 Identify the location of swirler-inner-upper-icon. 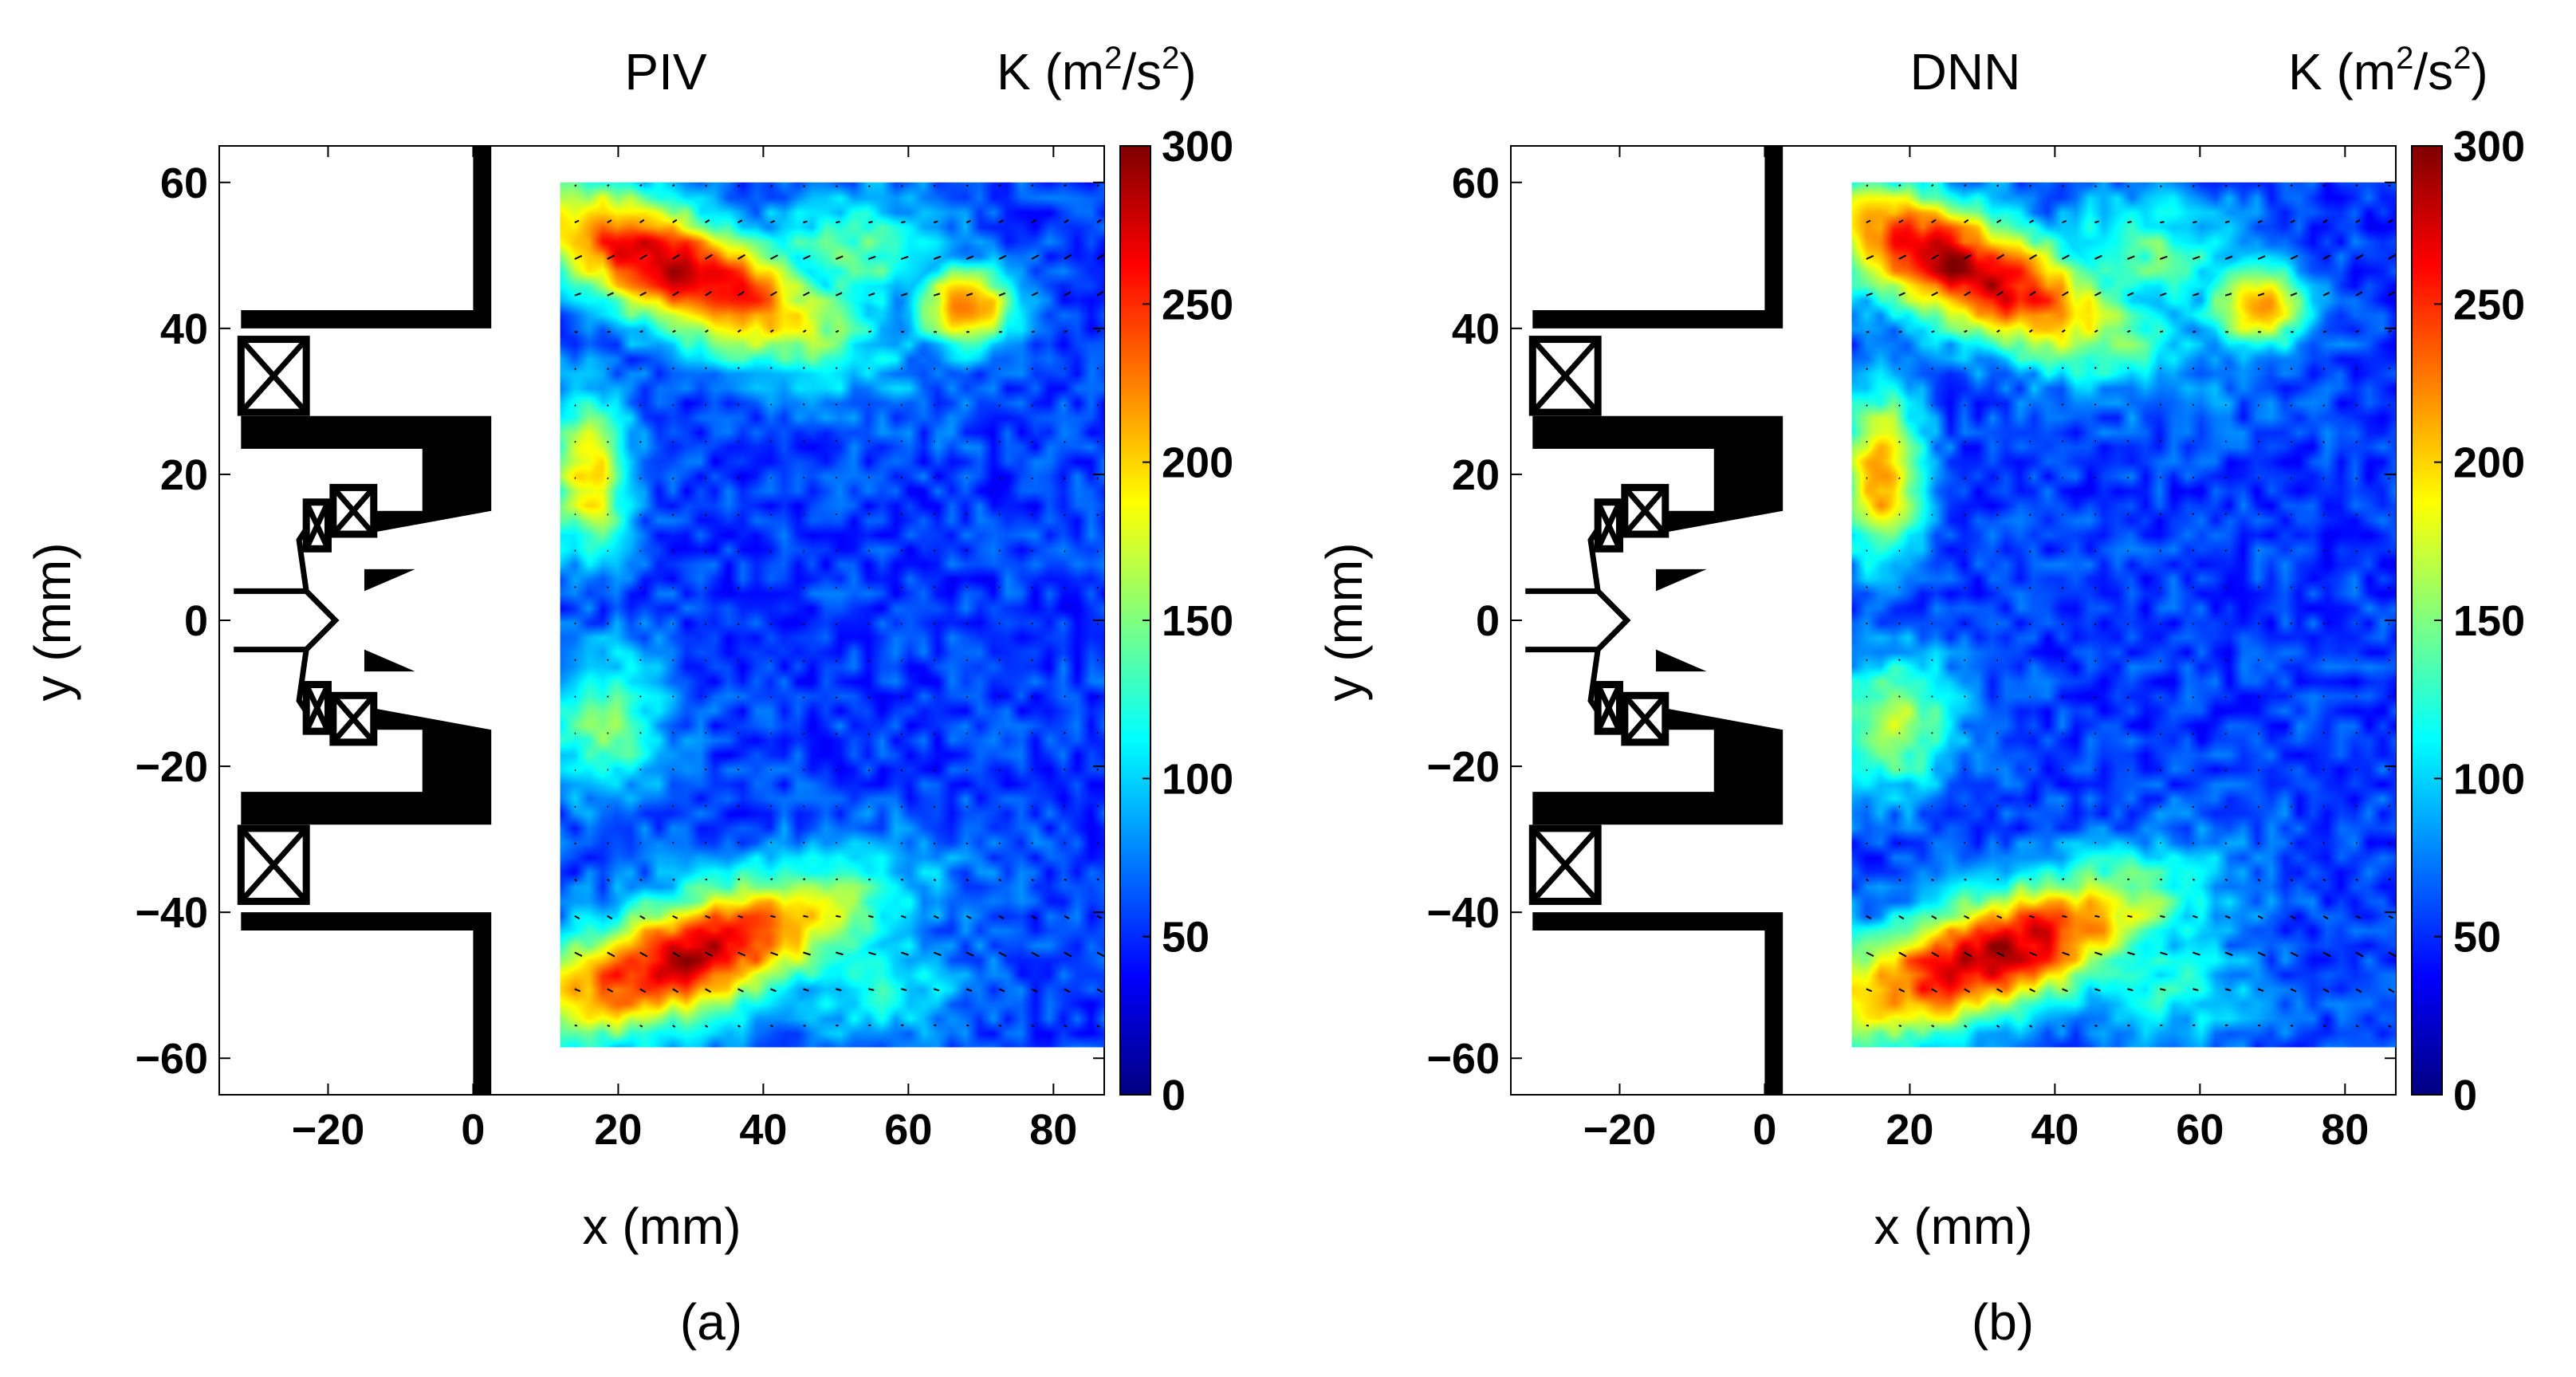
(354, 511).